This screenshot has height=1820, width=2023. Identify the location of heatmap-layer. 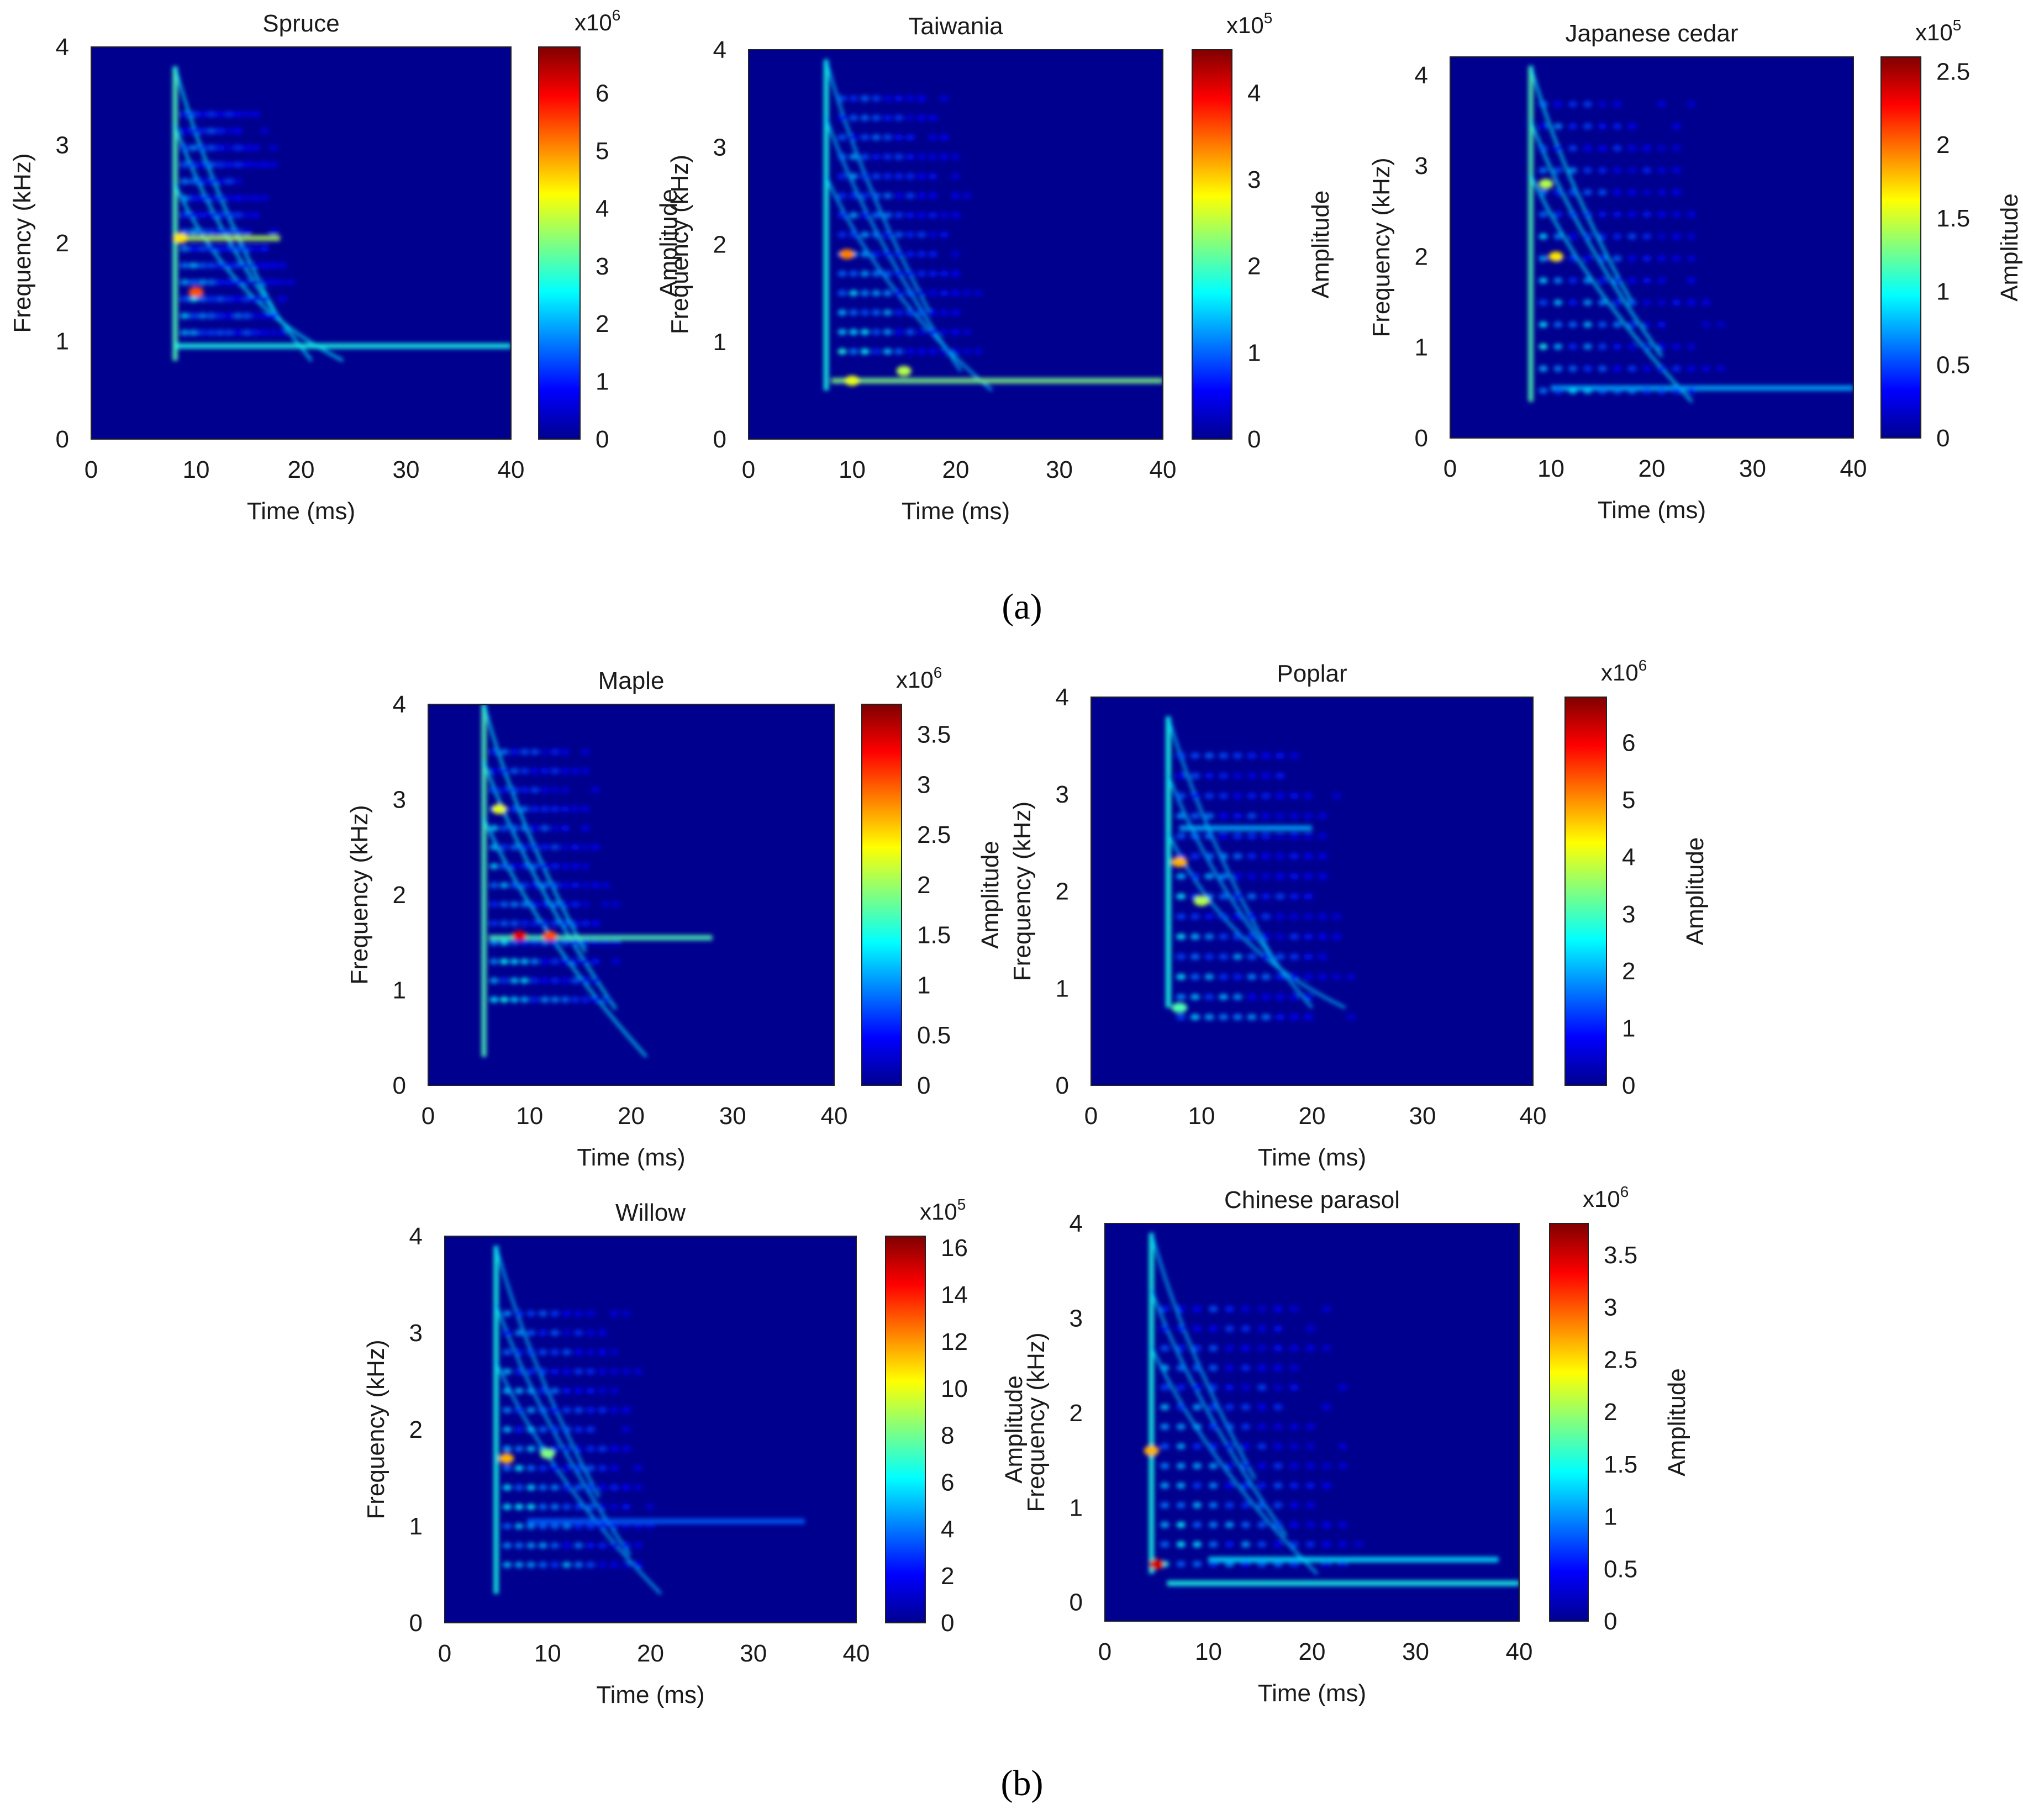
(1332, 1409).